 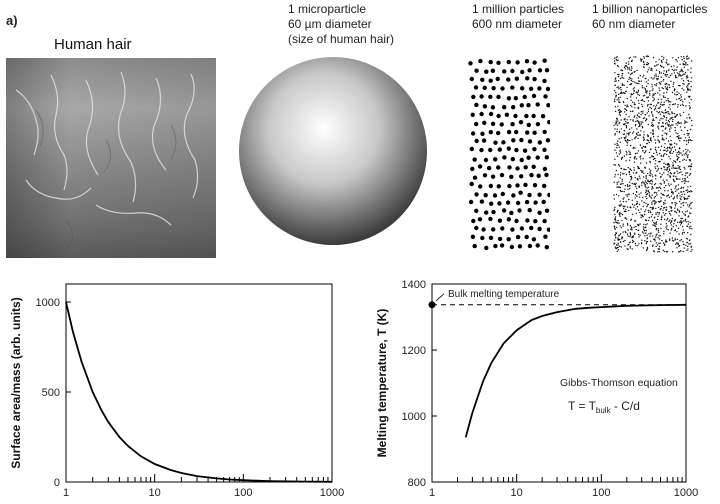 I want to click on series-line, so click(x=575, y=370).